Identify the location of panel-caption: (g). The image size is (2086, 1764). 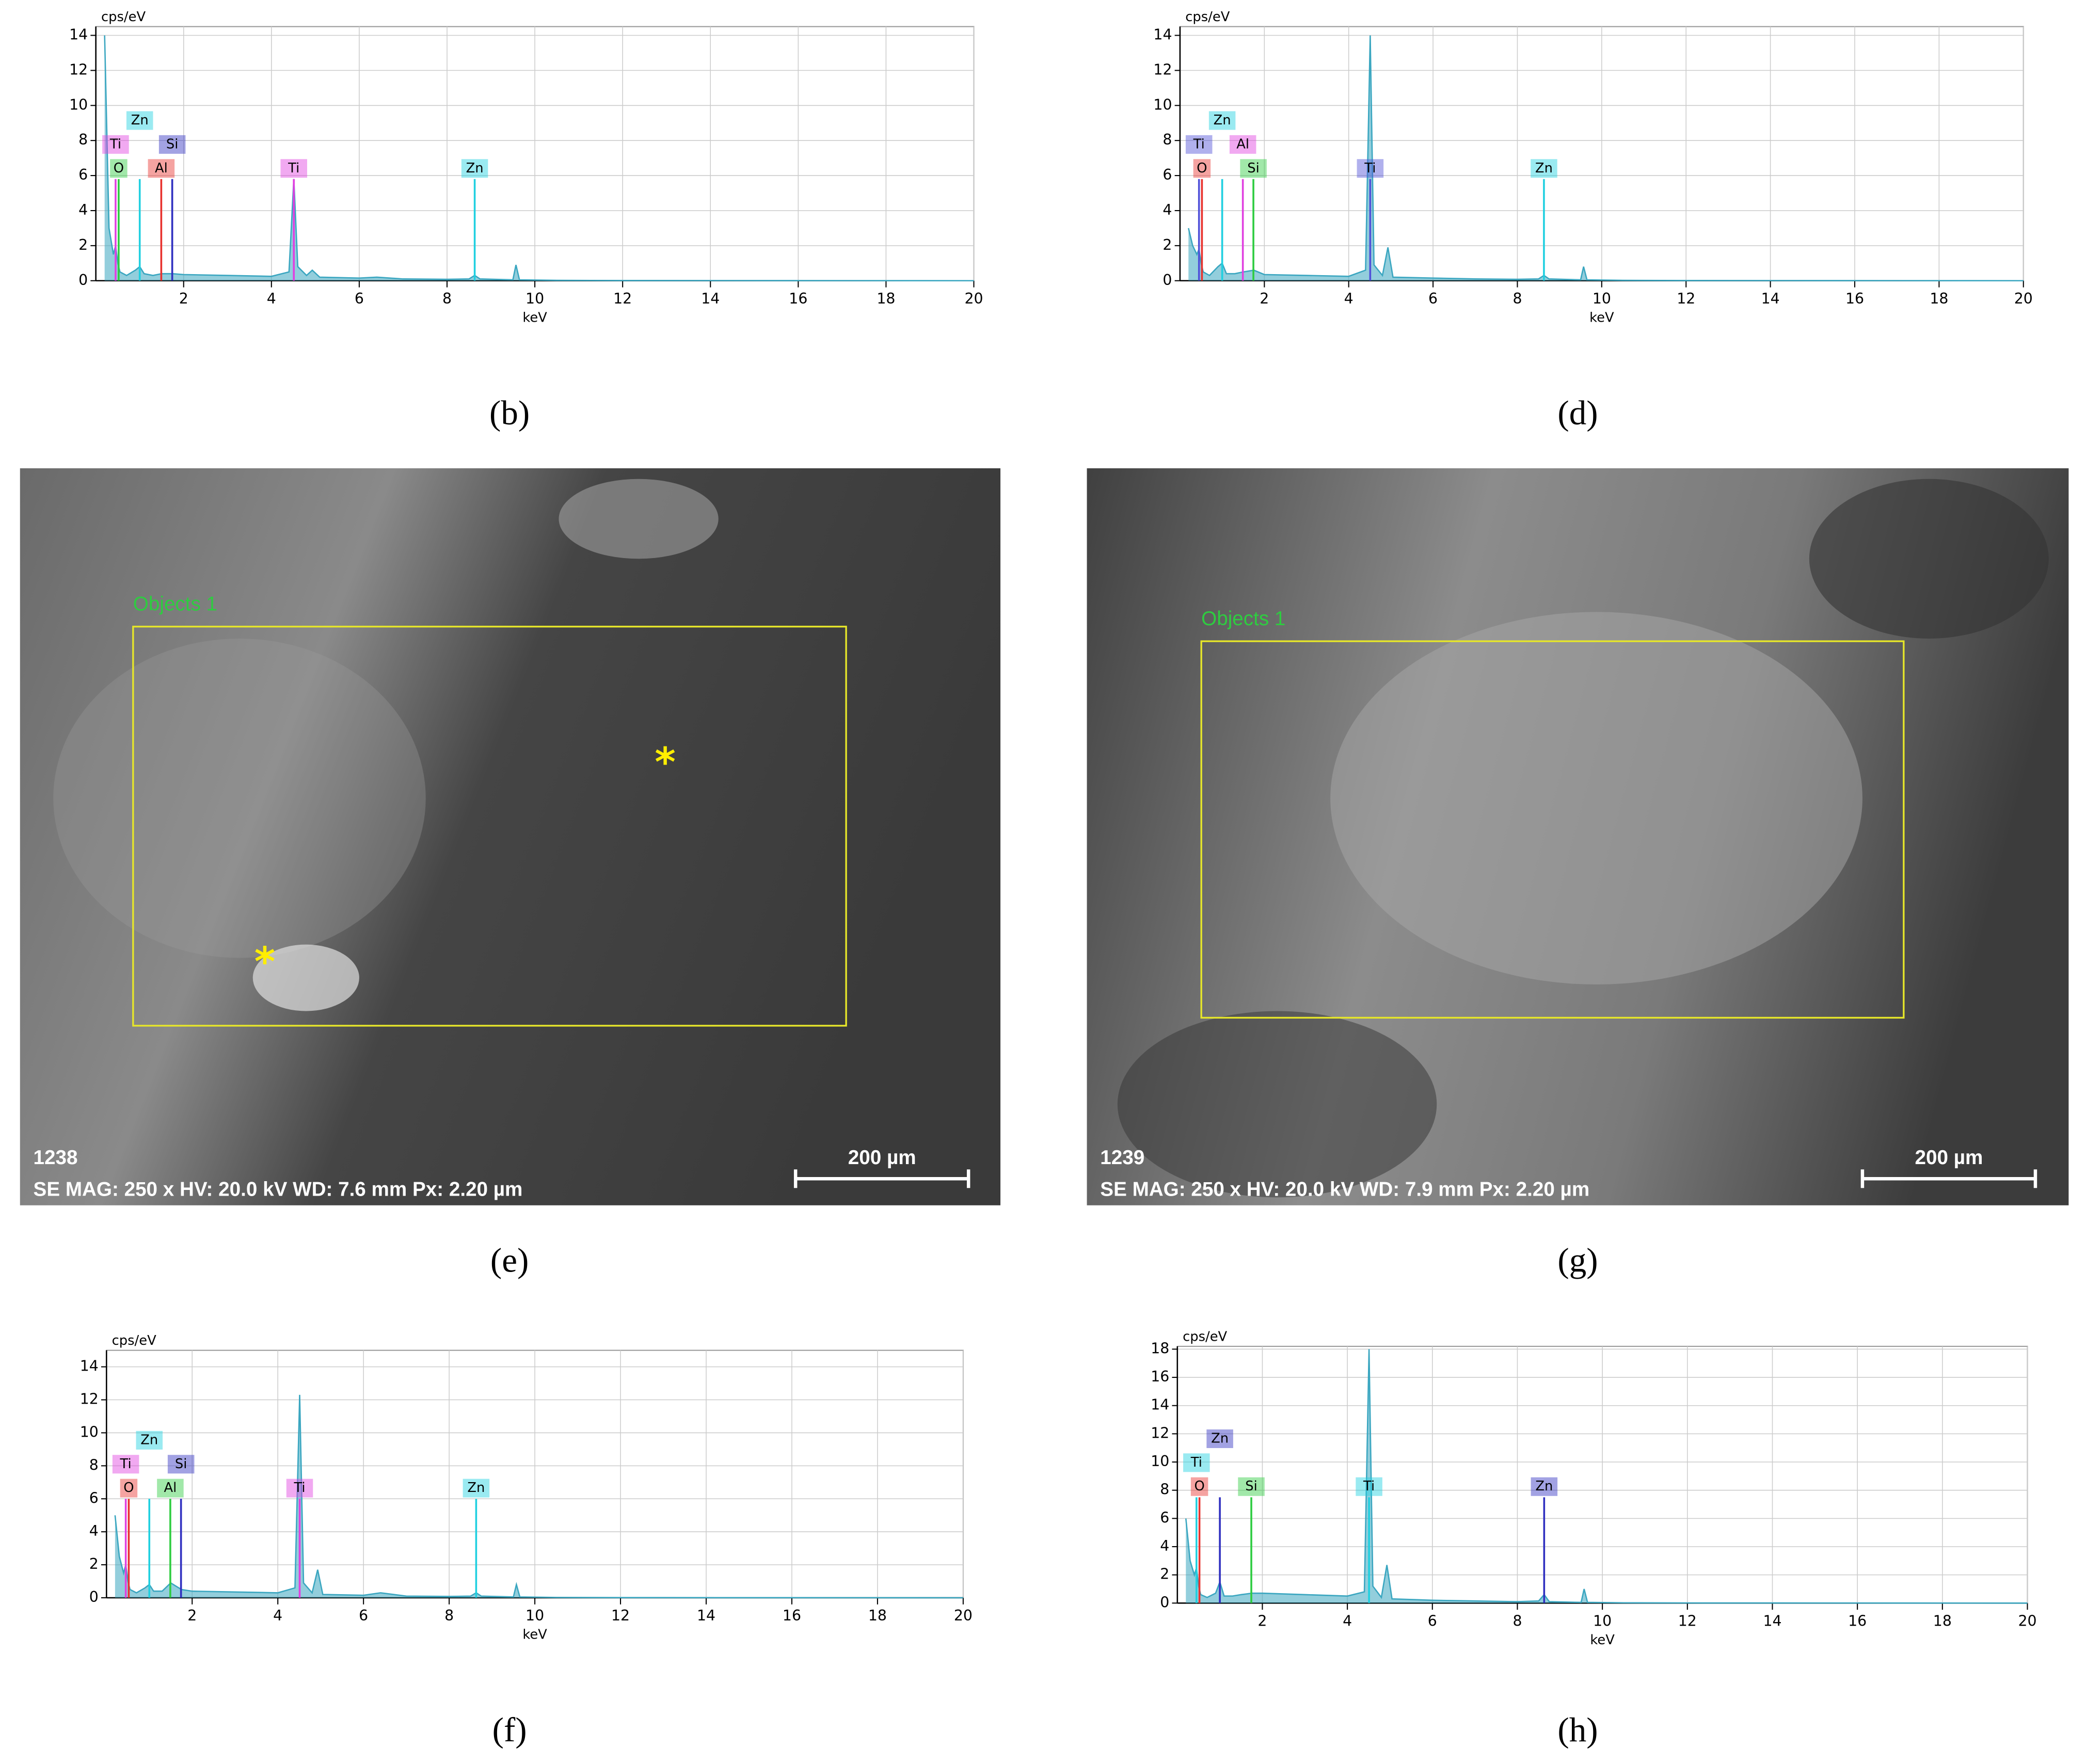
(1577, 1261).